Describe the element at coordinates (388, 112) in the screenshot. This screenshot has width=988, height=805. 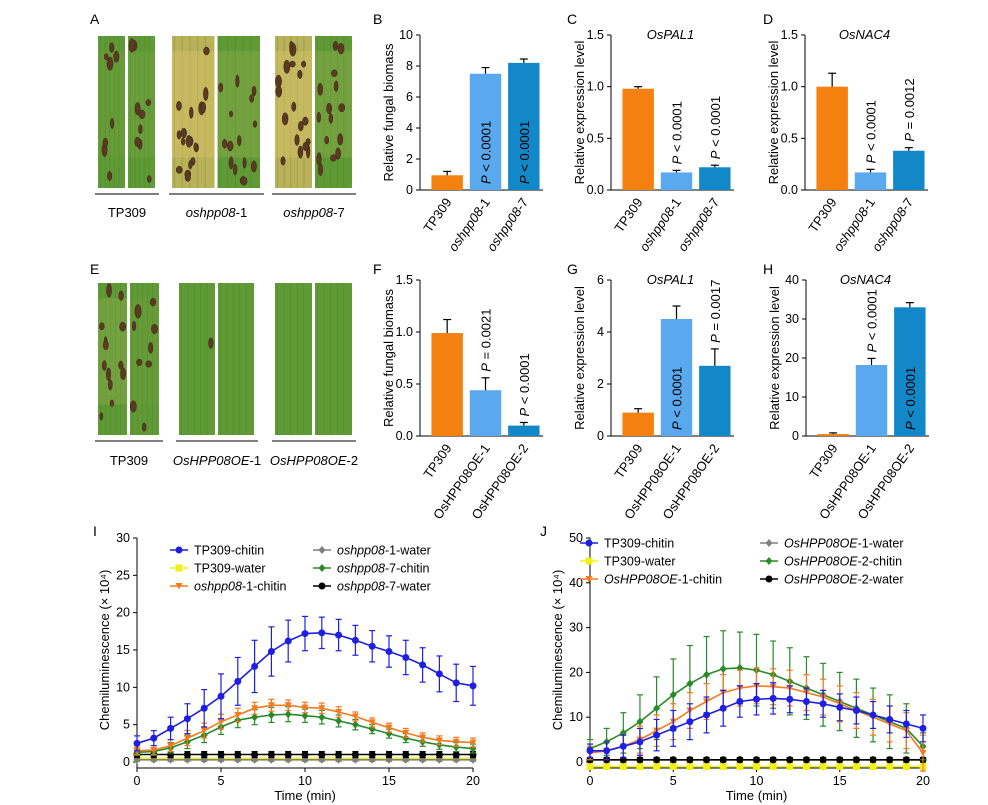
I see `y-axis-label: Relative fungal biomass` at that location.